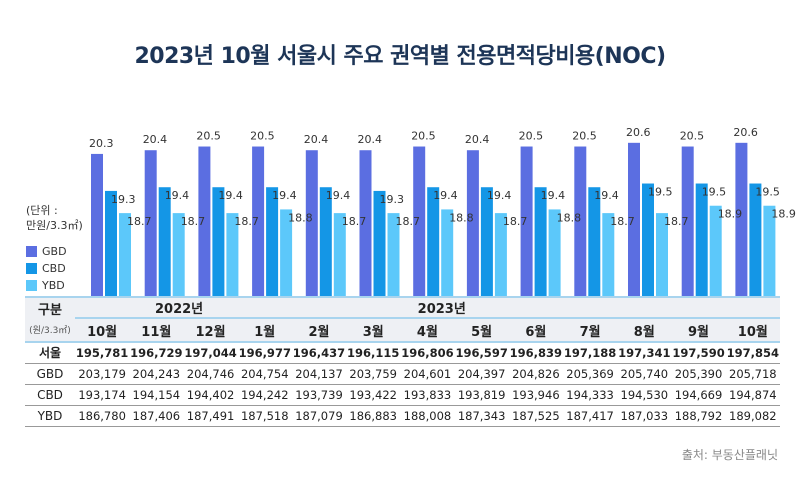 Image resolution: width=800 pixels, height=485 pixels. I want to click on table-cell: 204,754, so click(264, 374).